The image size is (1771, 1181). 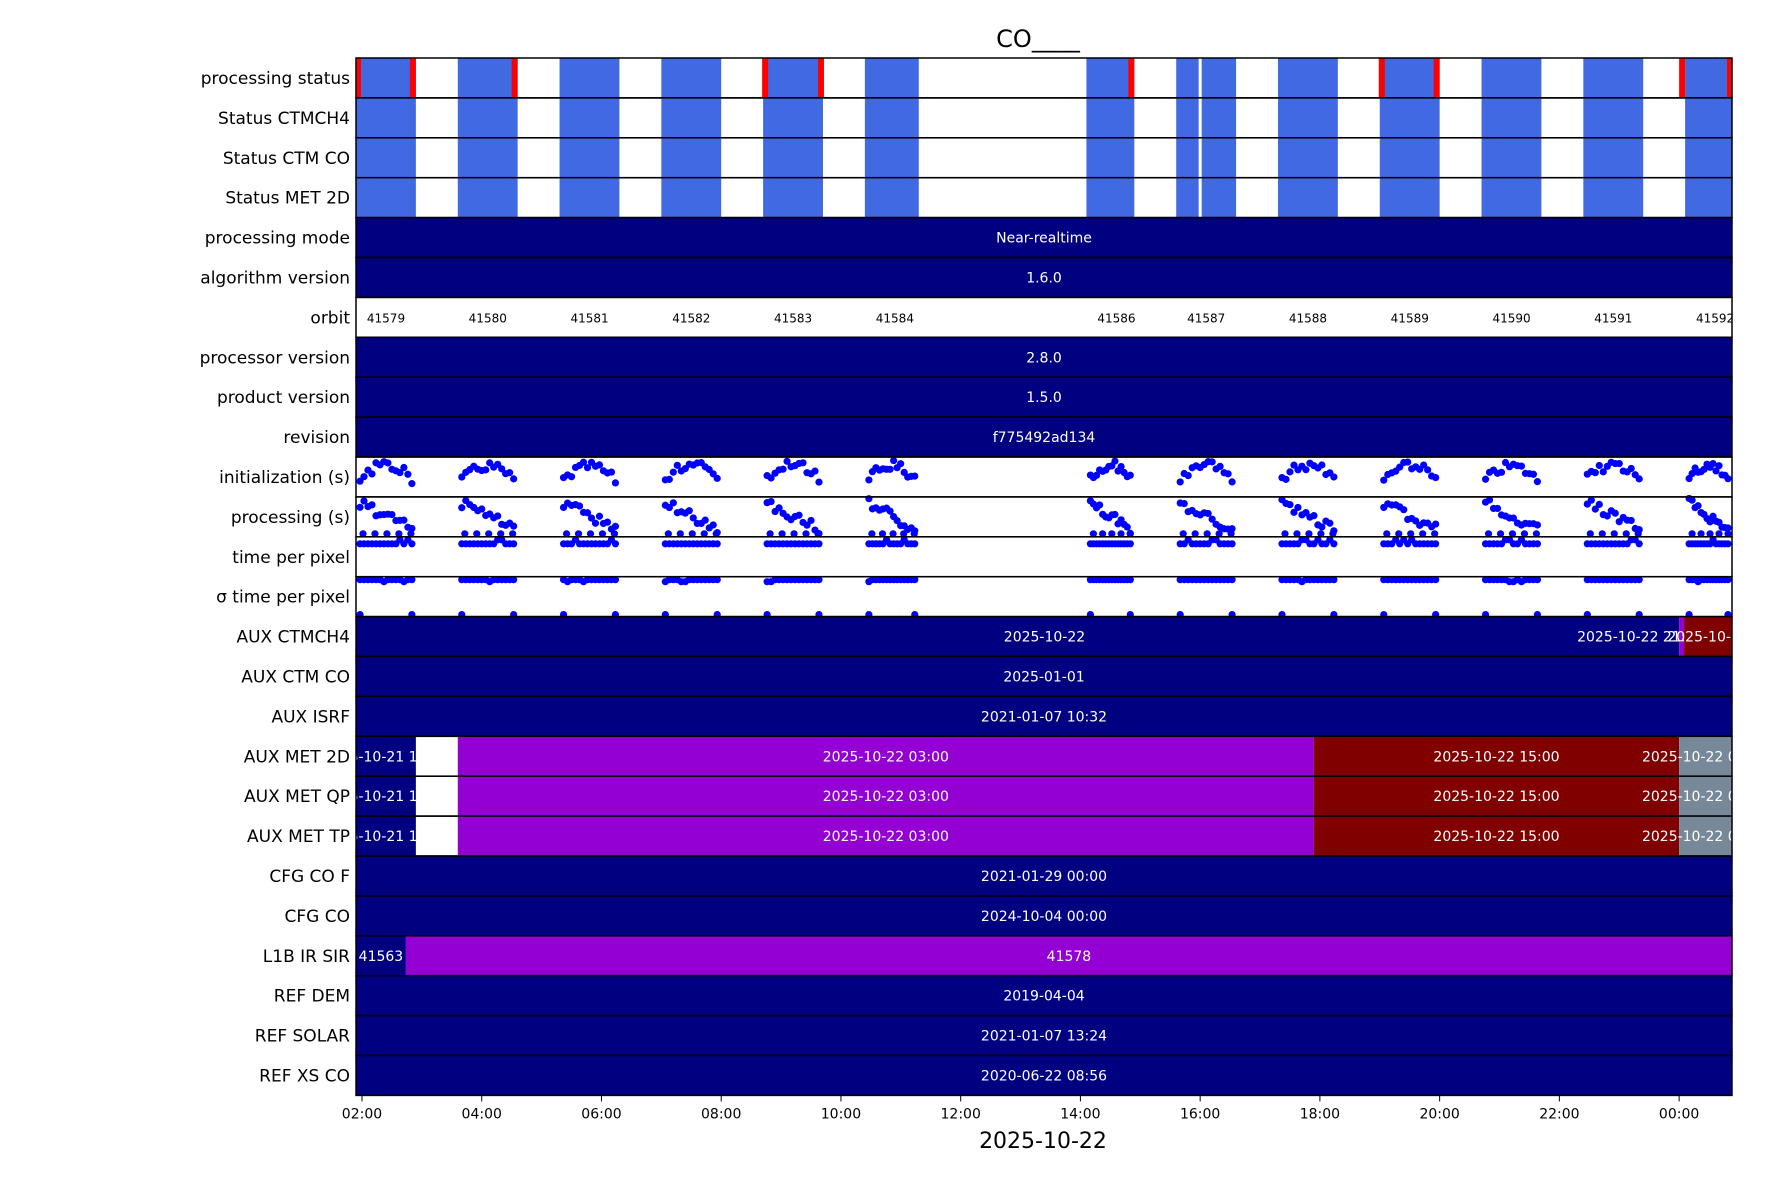 I want to click on row-l1b-ir-sir: L1B IR SIR 41563 41578, so click(x=998, y=956).